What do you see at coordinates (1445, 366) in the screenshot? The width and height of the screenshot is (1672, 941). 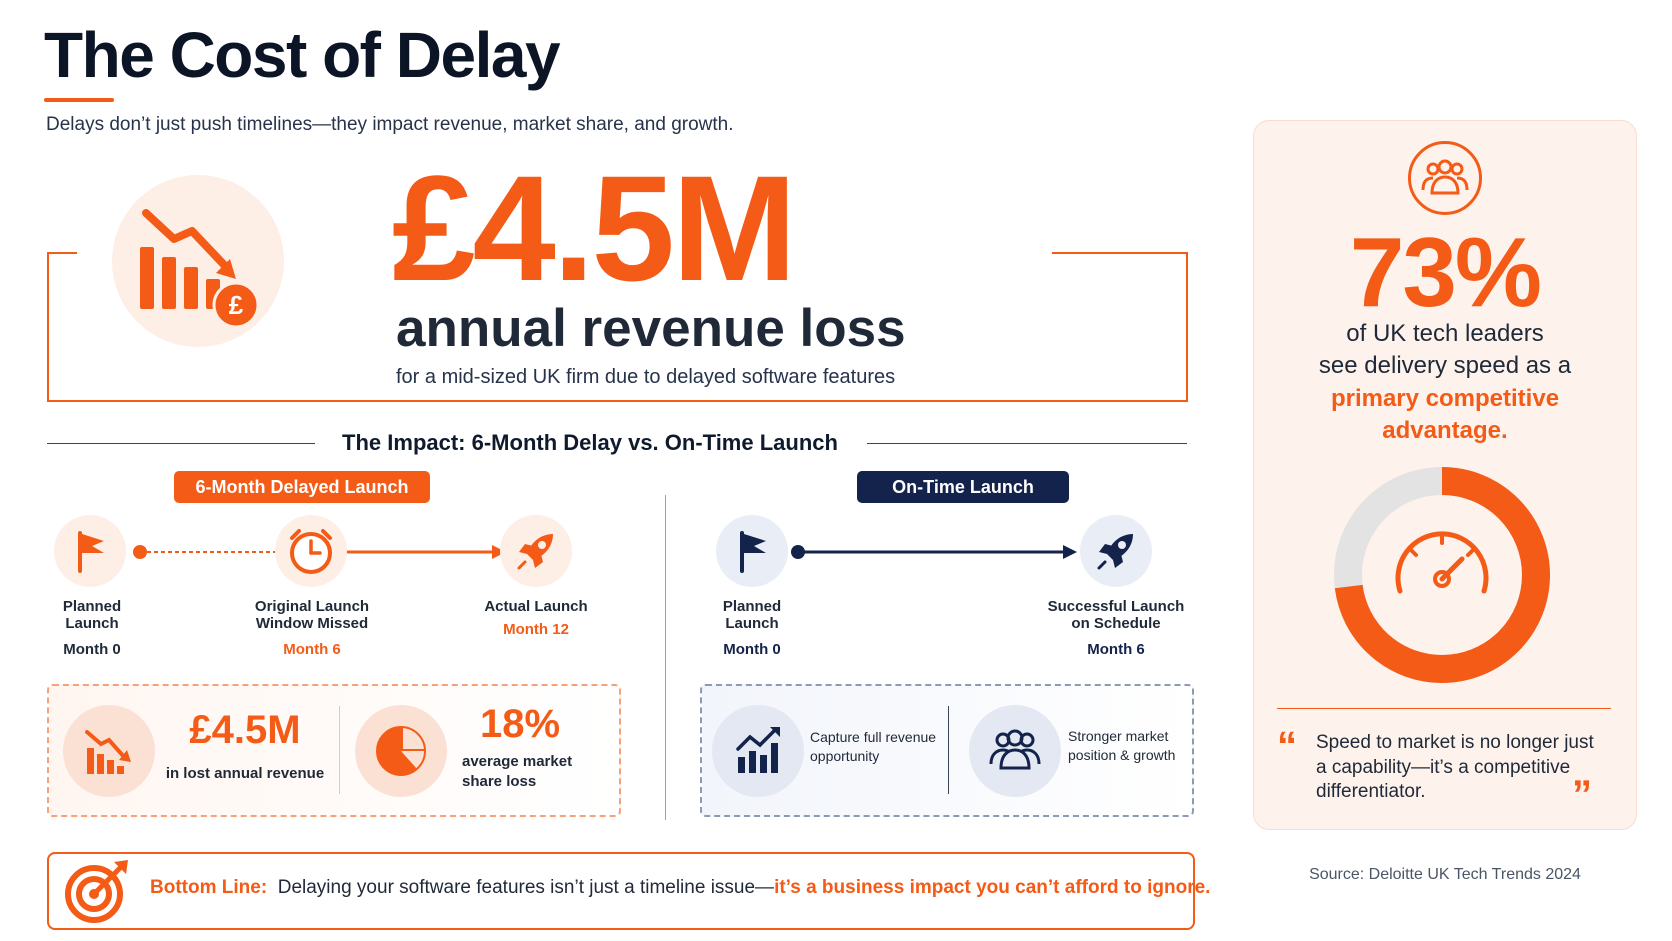 I see `stat-line-2: see delivery speed as a` at bounding box center [1445, 366].